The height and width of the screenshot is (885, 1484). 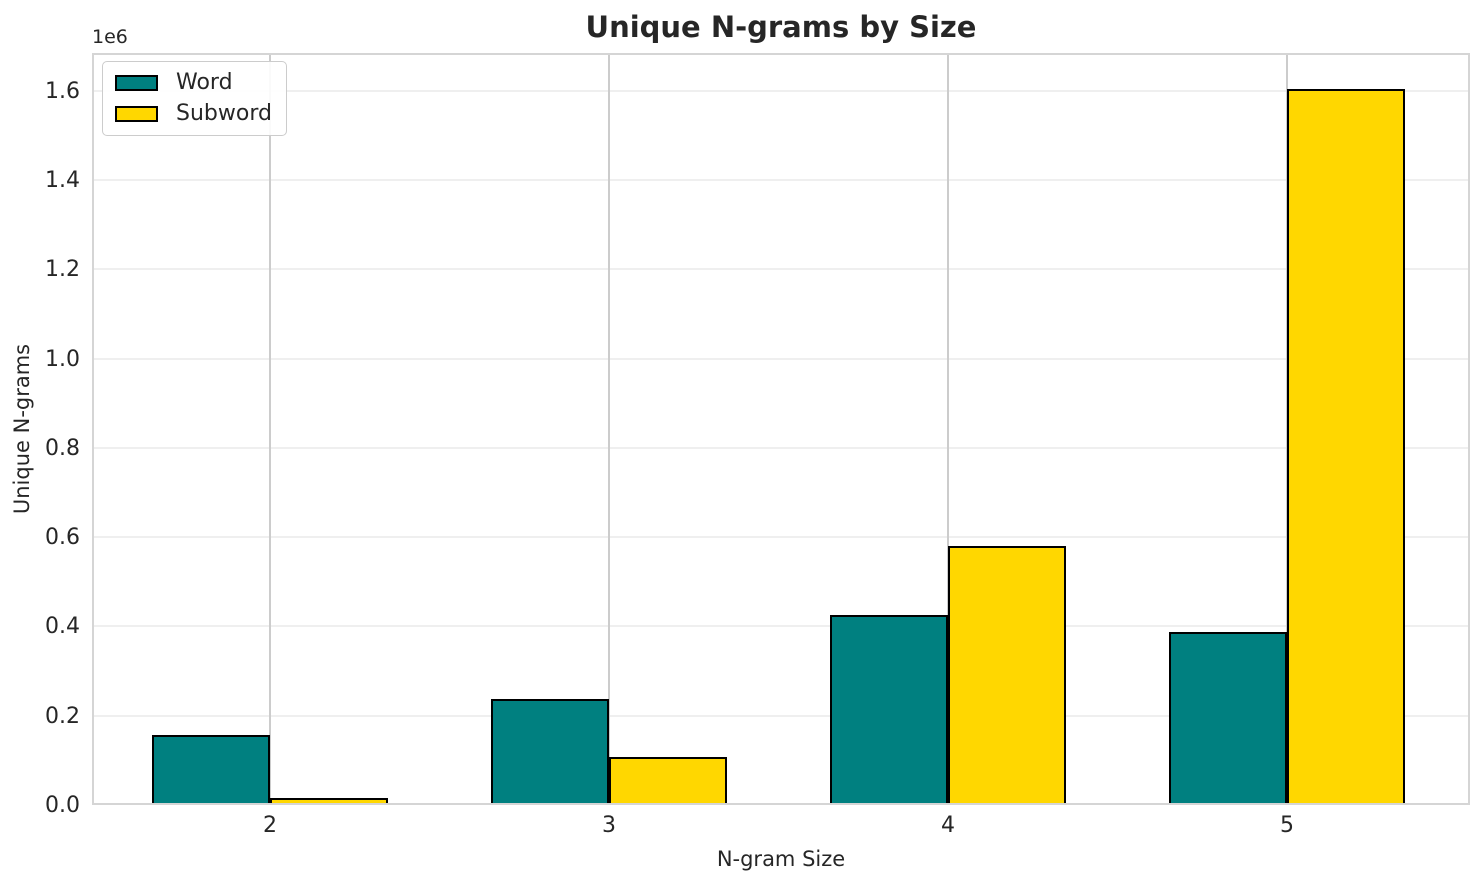 What do you see at coordinates (62, 538) in the screenshot?
I see `y-tick-label: 0.6` at bounding box center [62, 538].